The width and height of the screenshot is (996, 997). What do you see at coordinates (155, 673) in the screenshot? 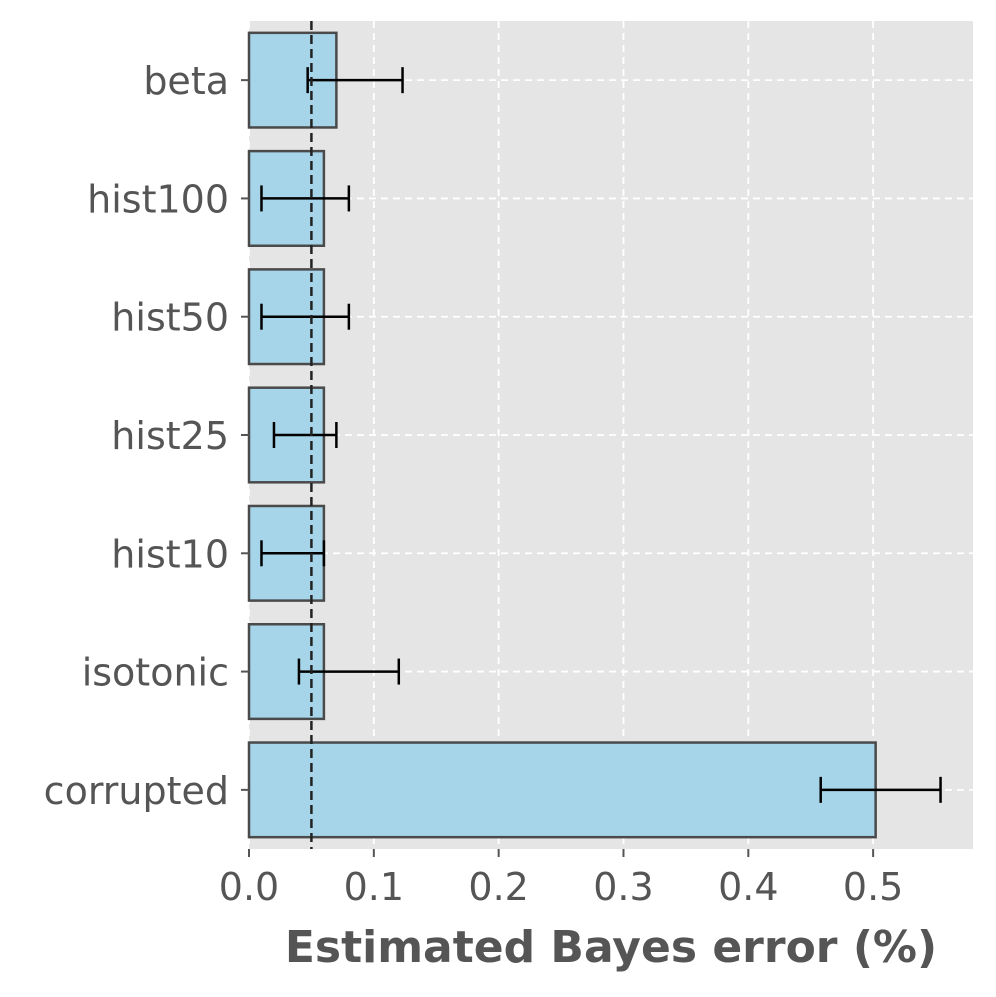
I see `y-tick-label-isotonic: isotonic` at bounding box center [155, 673].